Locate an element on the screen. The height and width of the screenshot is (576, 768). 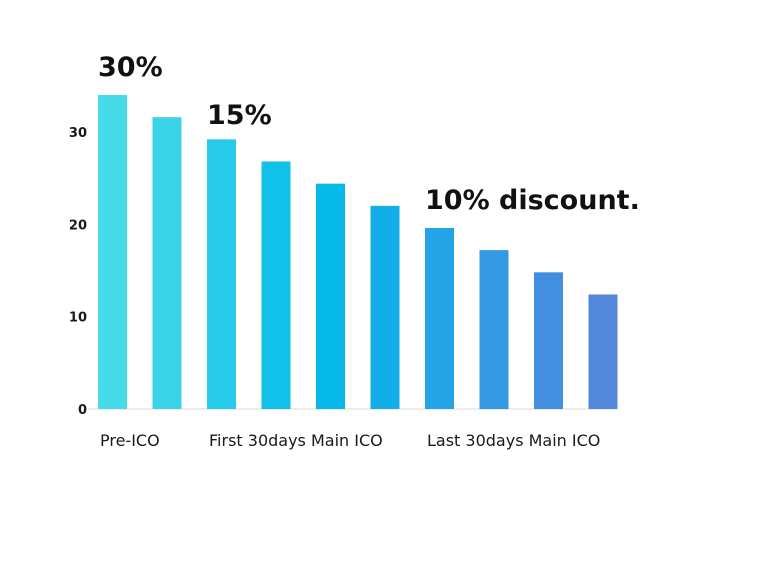
y-tick-label: 20 is located at coordinates (78, 225).